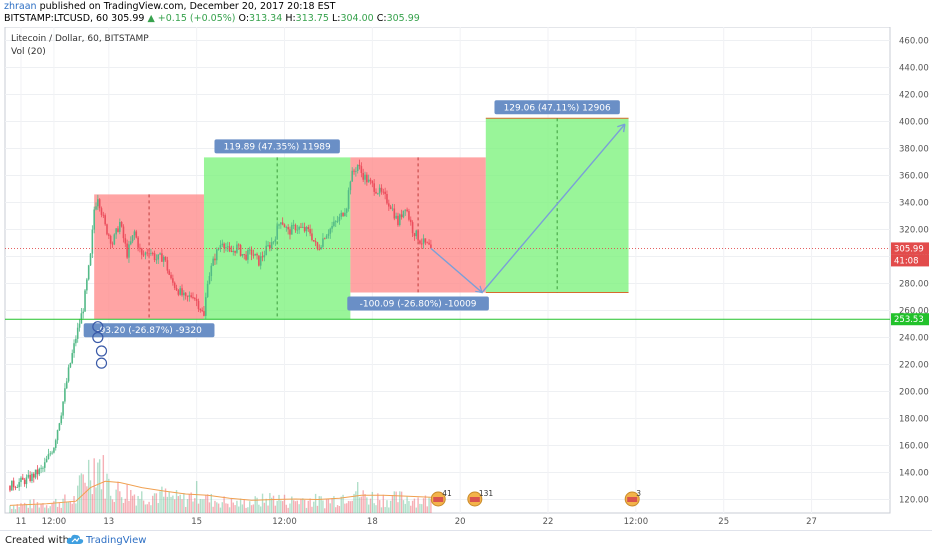 The image size is (932, 551). I want to click on price-tick-label: 360.00, so click(914, 177).